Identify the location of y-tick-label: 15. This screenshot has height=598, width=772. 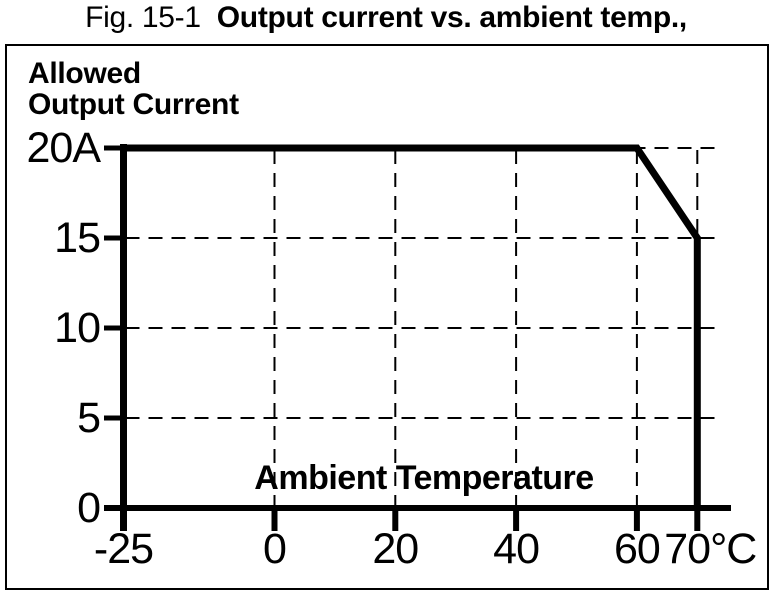
(77, 238).